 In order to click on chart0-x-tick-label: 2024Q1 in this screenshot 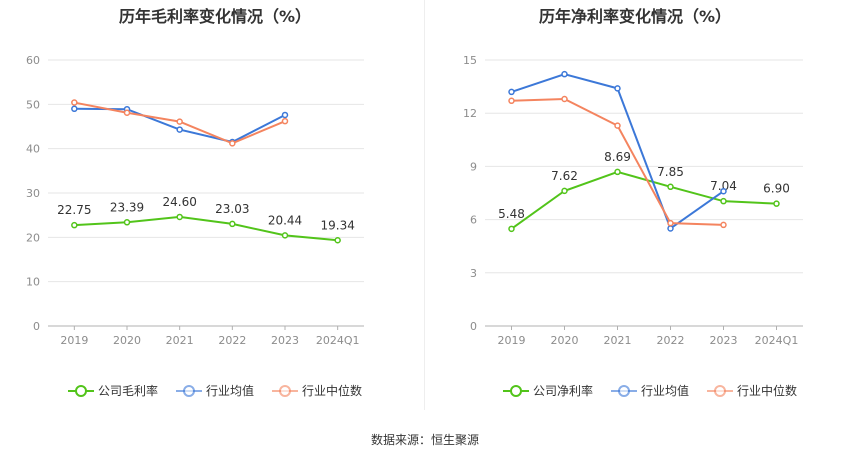, I will do `click(338, 340)`.